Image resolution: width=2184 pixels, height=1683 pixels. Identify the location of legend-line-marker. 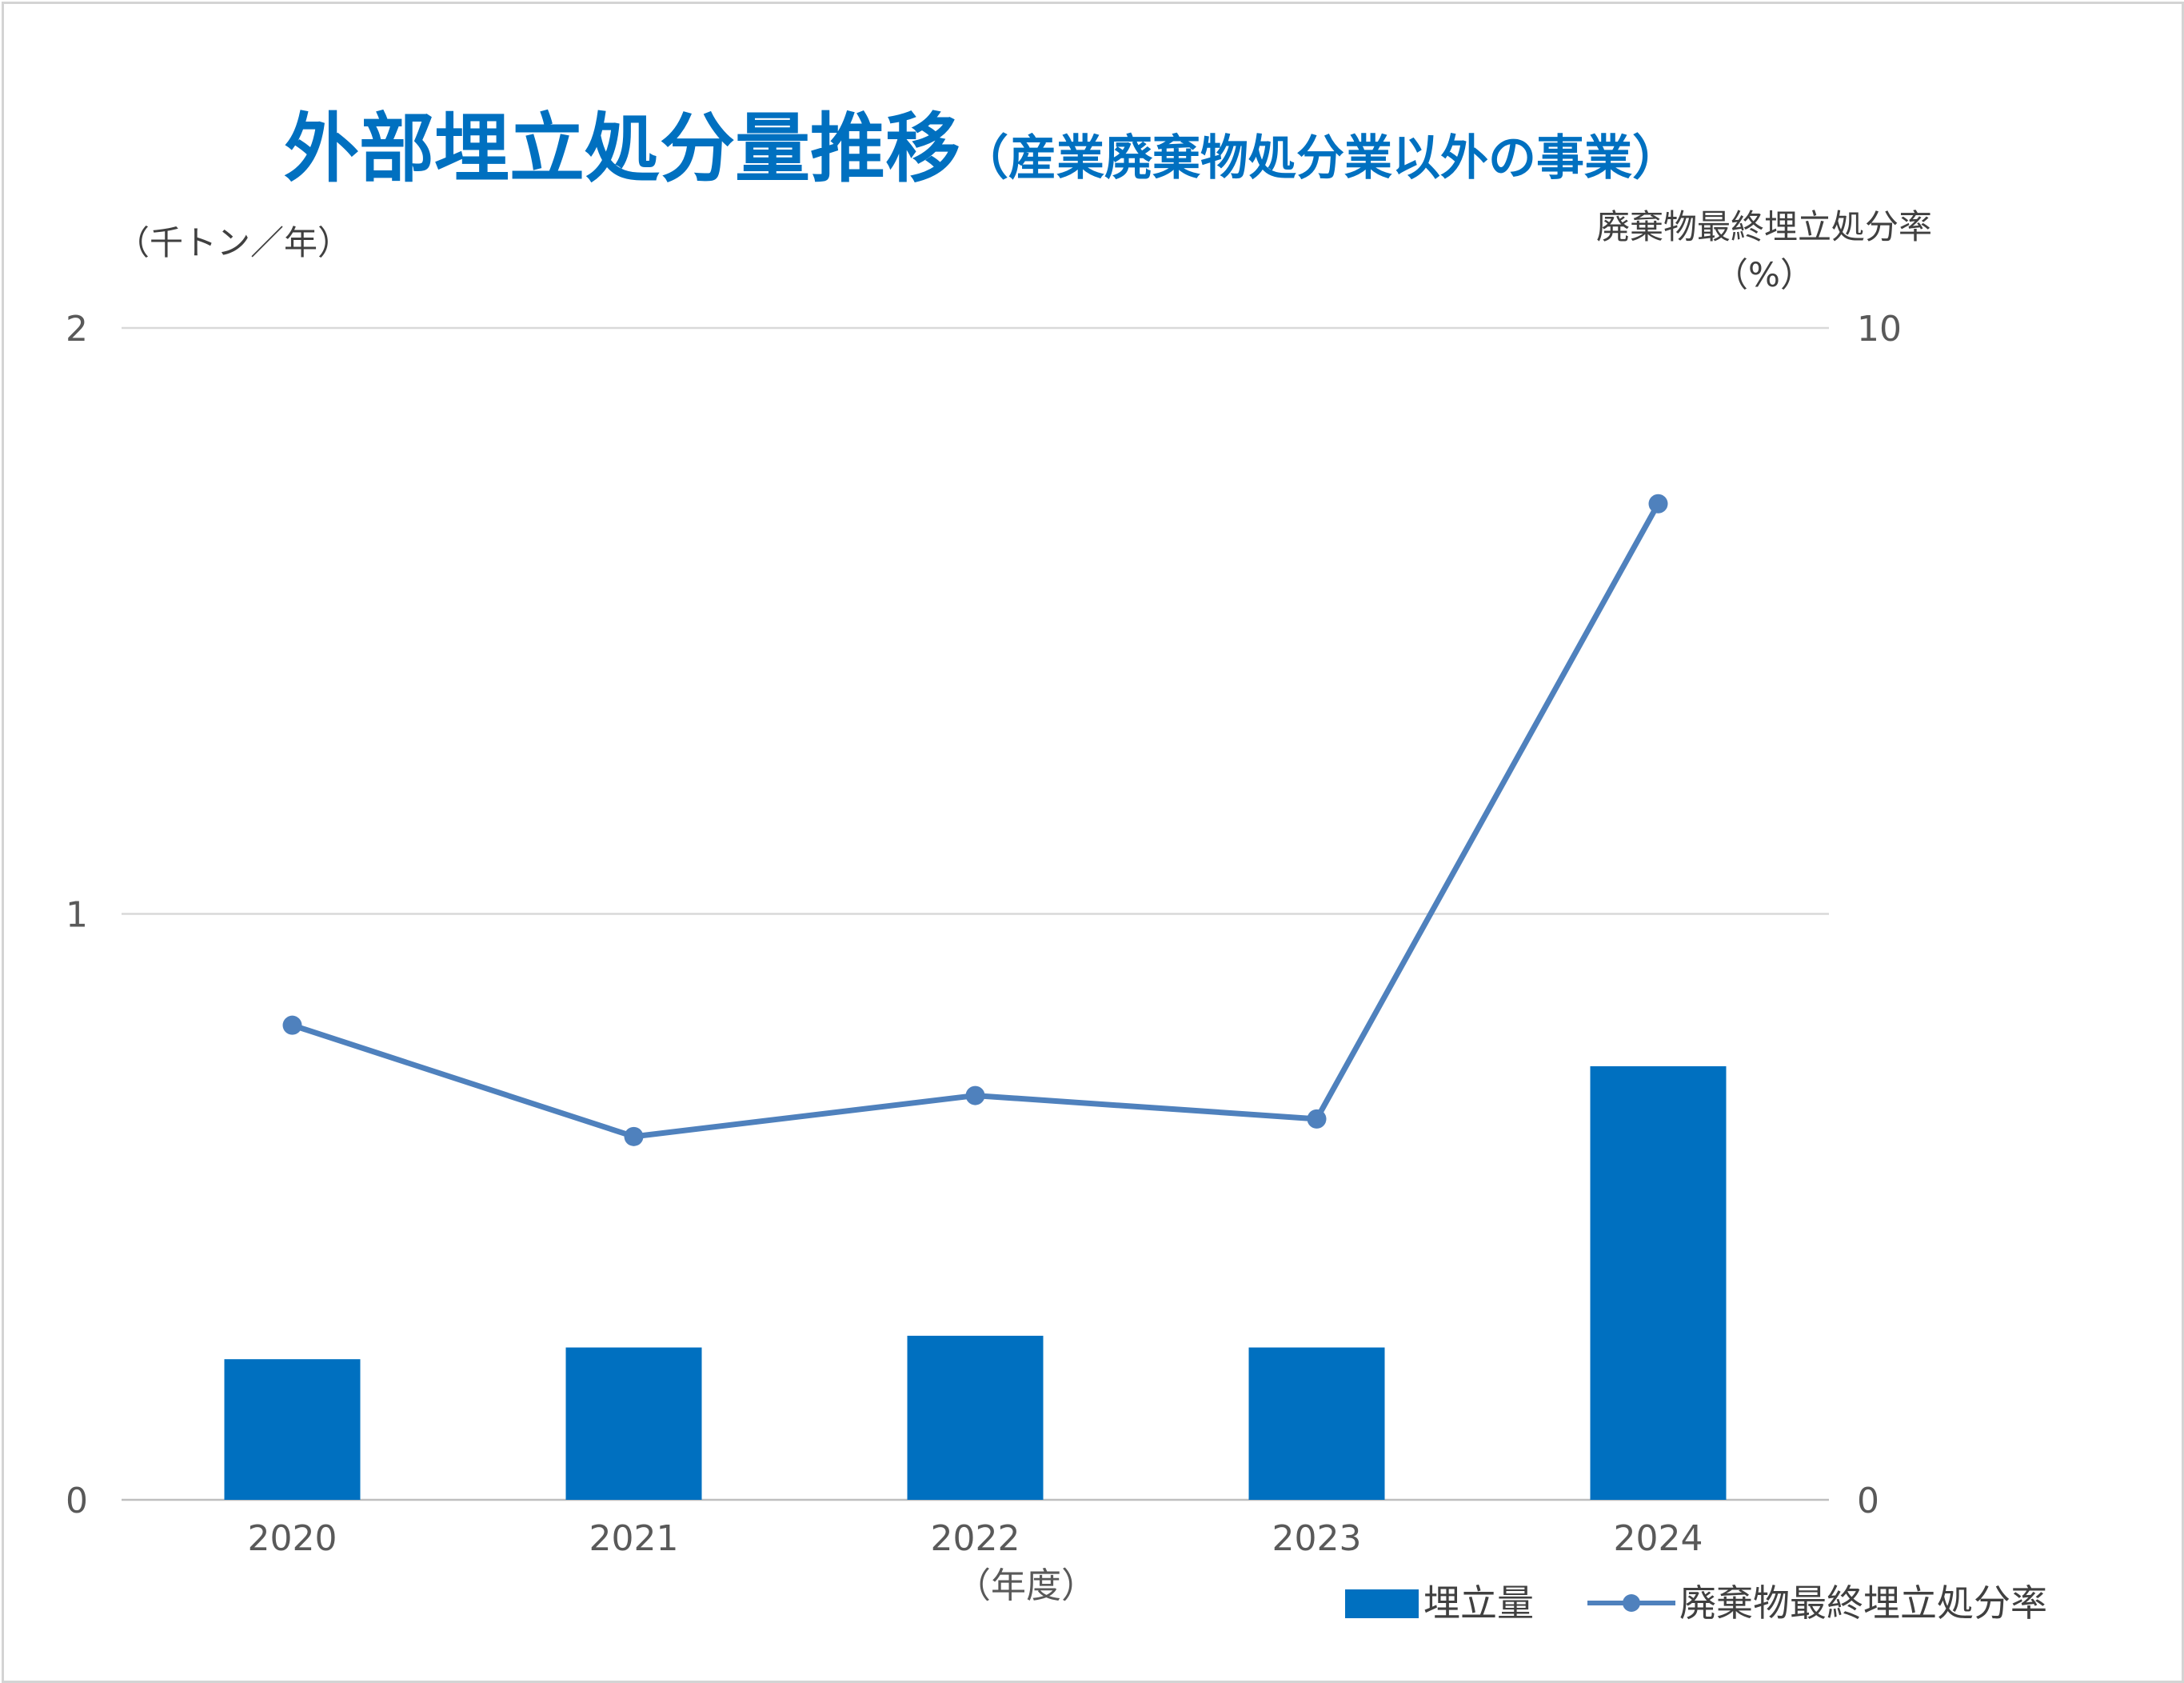
(1632, 1603).